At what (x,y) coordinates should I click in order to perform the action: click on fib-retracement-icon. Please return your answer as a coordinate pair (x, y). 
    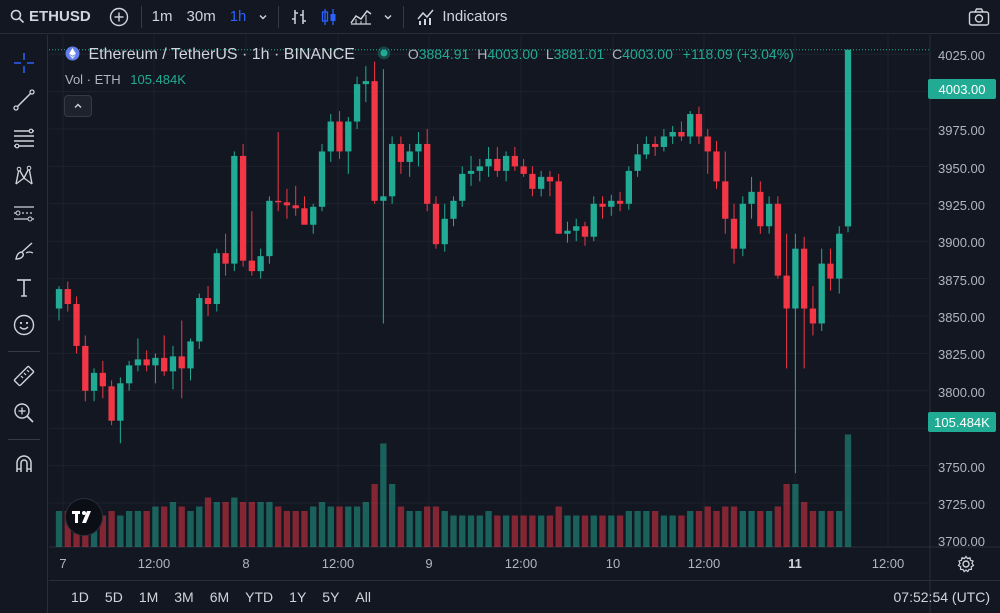
    Looking at the image, I should click on (24, 138).